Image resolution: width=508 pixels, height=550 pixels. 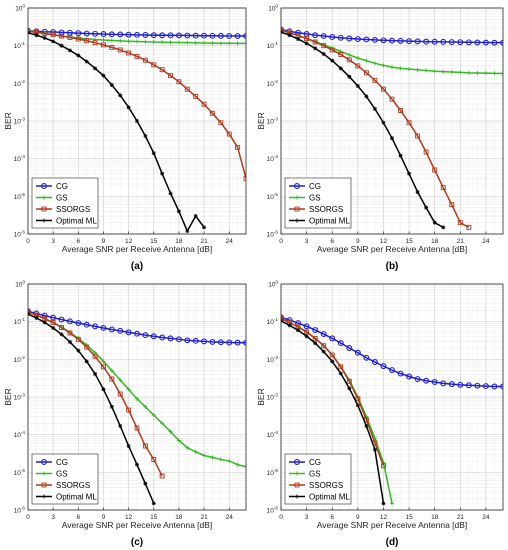 What do you see at coordinates (281, 517) in the screenshot?
I see `x-tick-label: 0` at bounding box center [281, 517].